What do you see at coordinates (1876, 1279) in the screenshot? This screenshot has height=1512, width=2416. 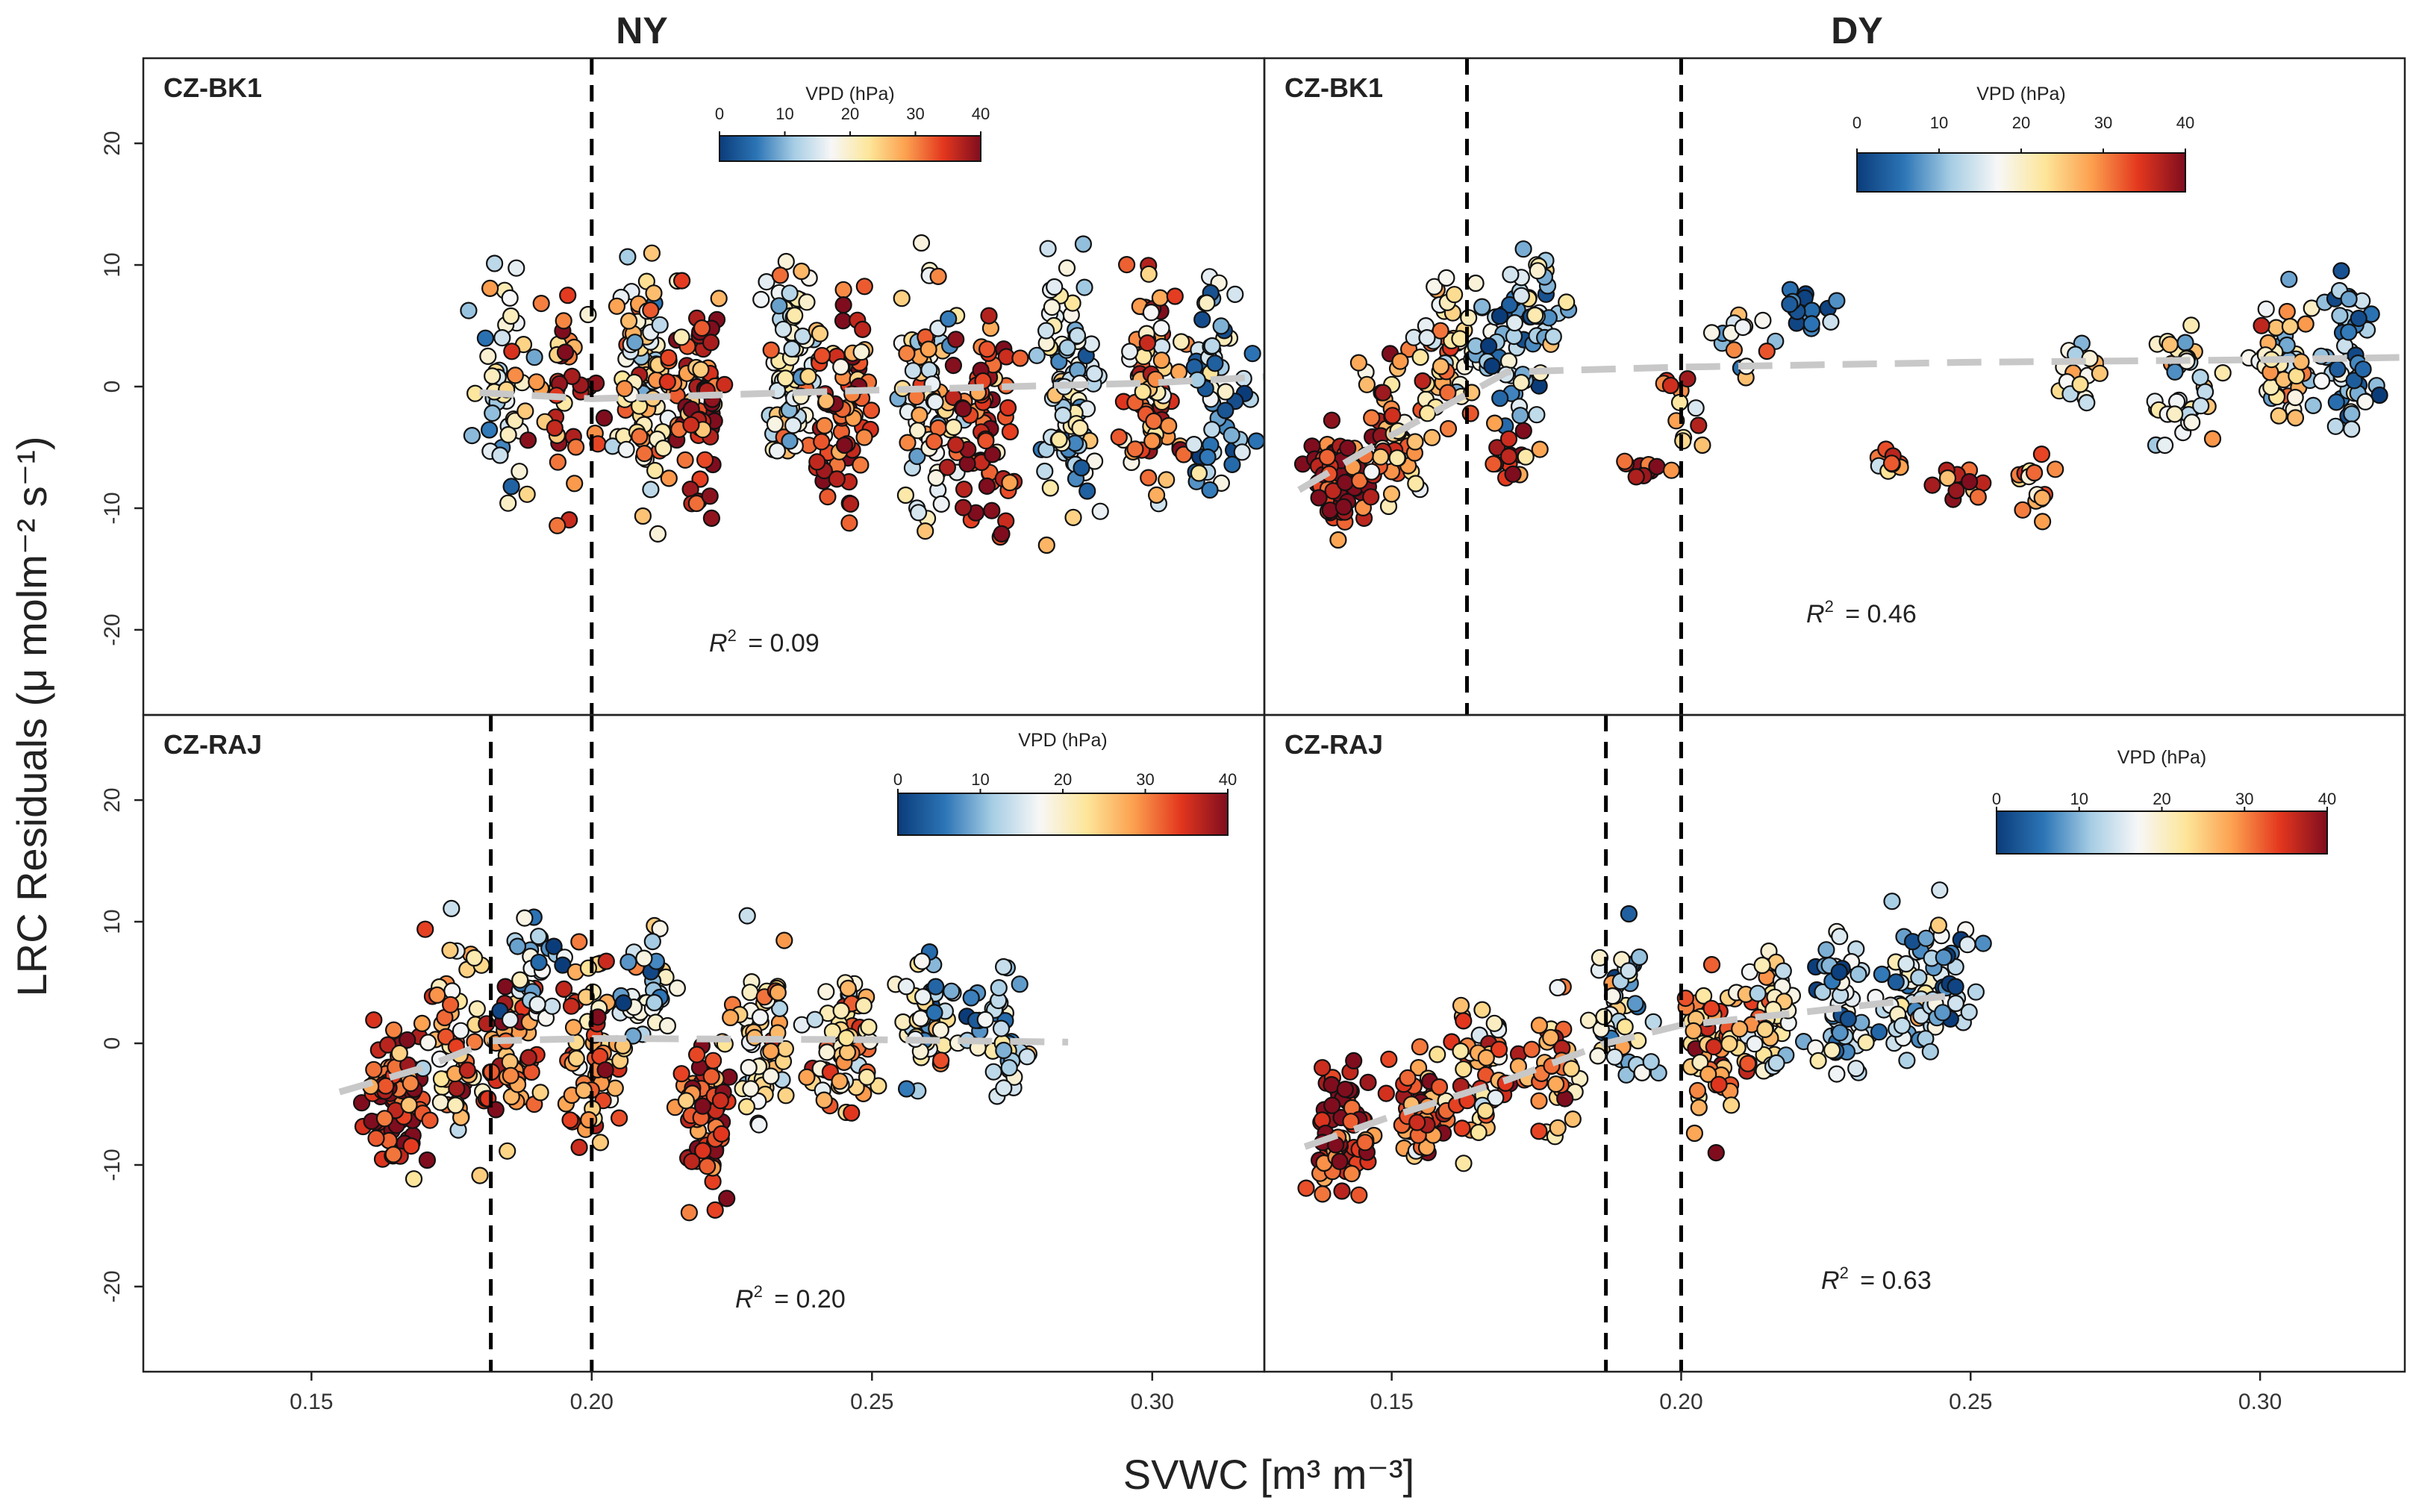 I see `r-squared-label: R2 = 0.63` at bounding box center [1876, 1279].